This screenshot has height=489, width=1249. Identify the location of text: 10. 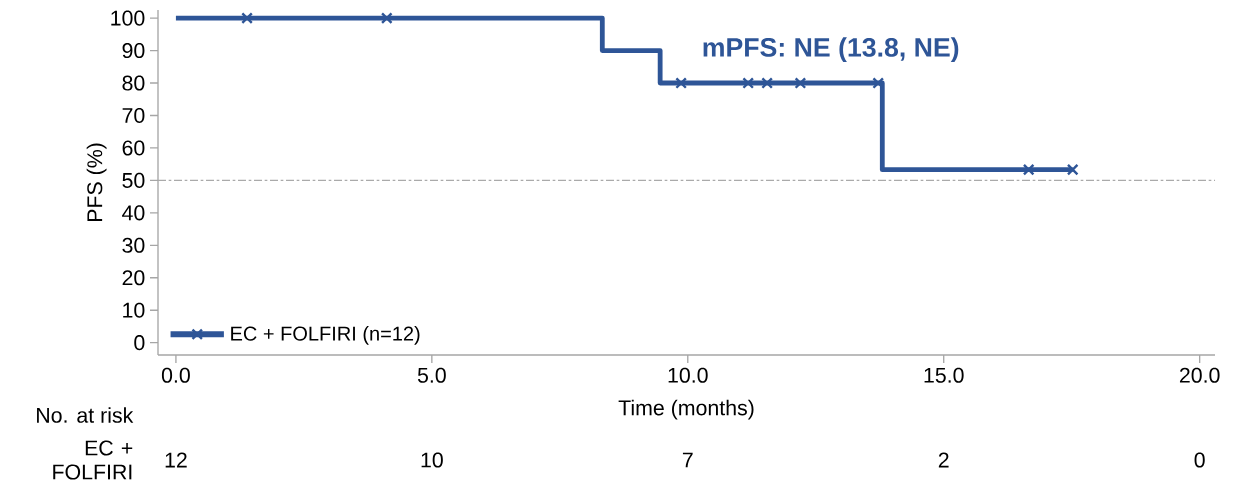
(432, 460).